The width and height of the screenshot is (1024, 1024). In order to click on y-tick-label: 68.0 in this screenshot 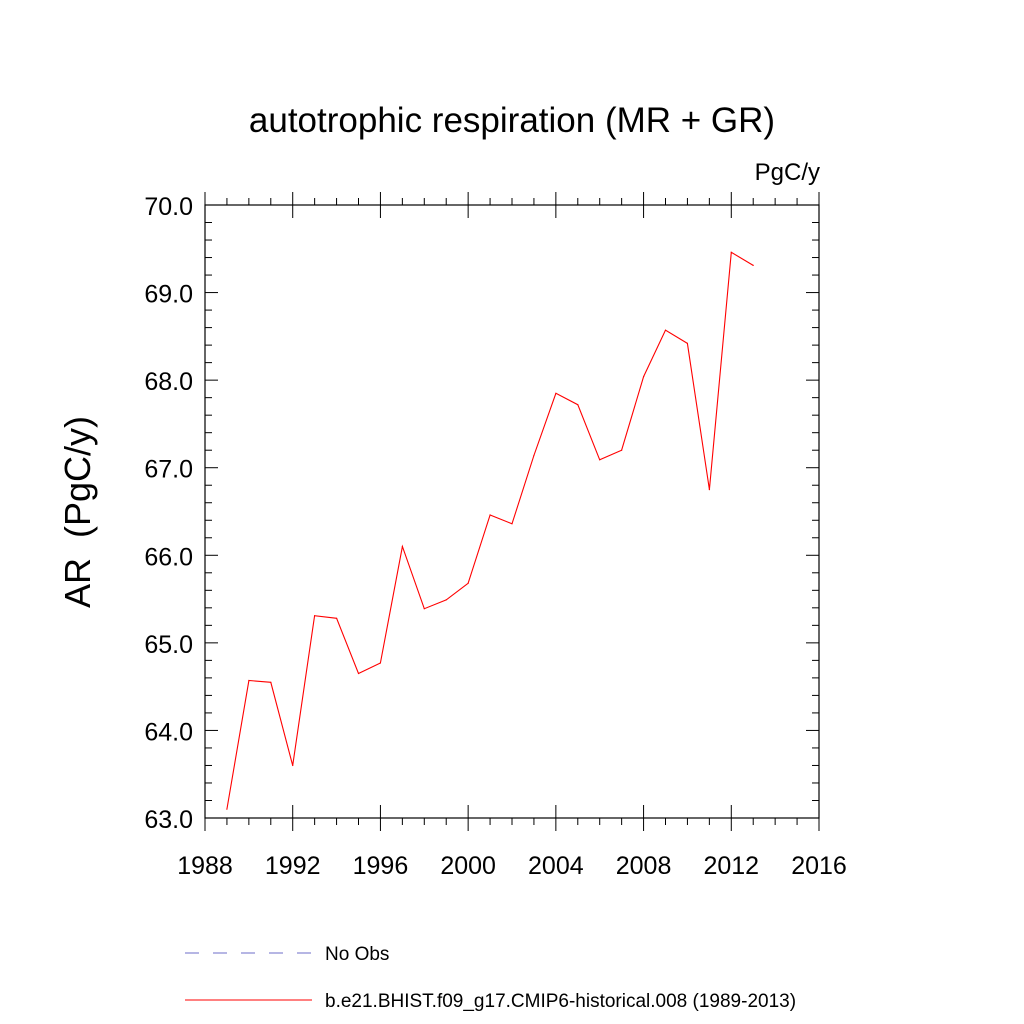, I will do `click(168, 382)`.